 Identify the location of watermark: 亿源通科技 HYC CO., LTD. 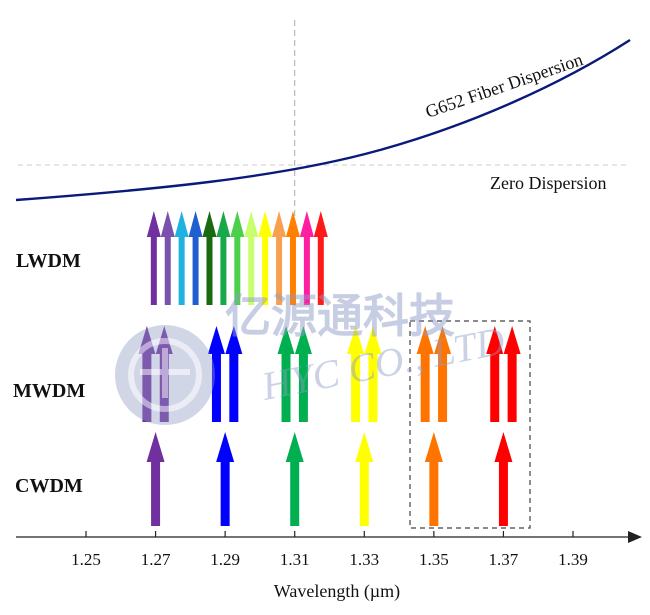
(311, 357).